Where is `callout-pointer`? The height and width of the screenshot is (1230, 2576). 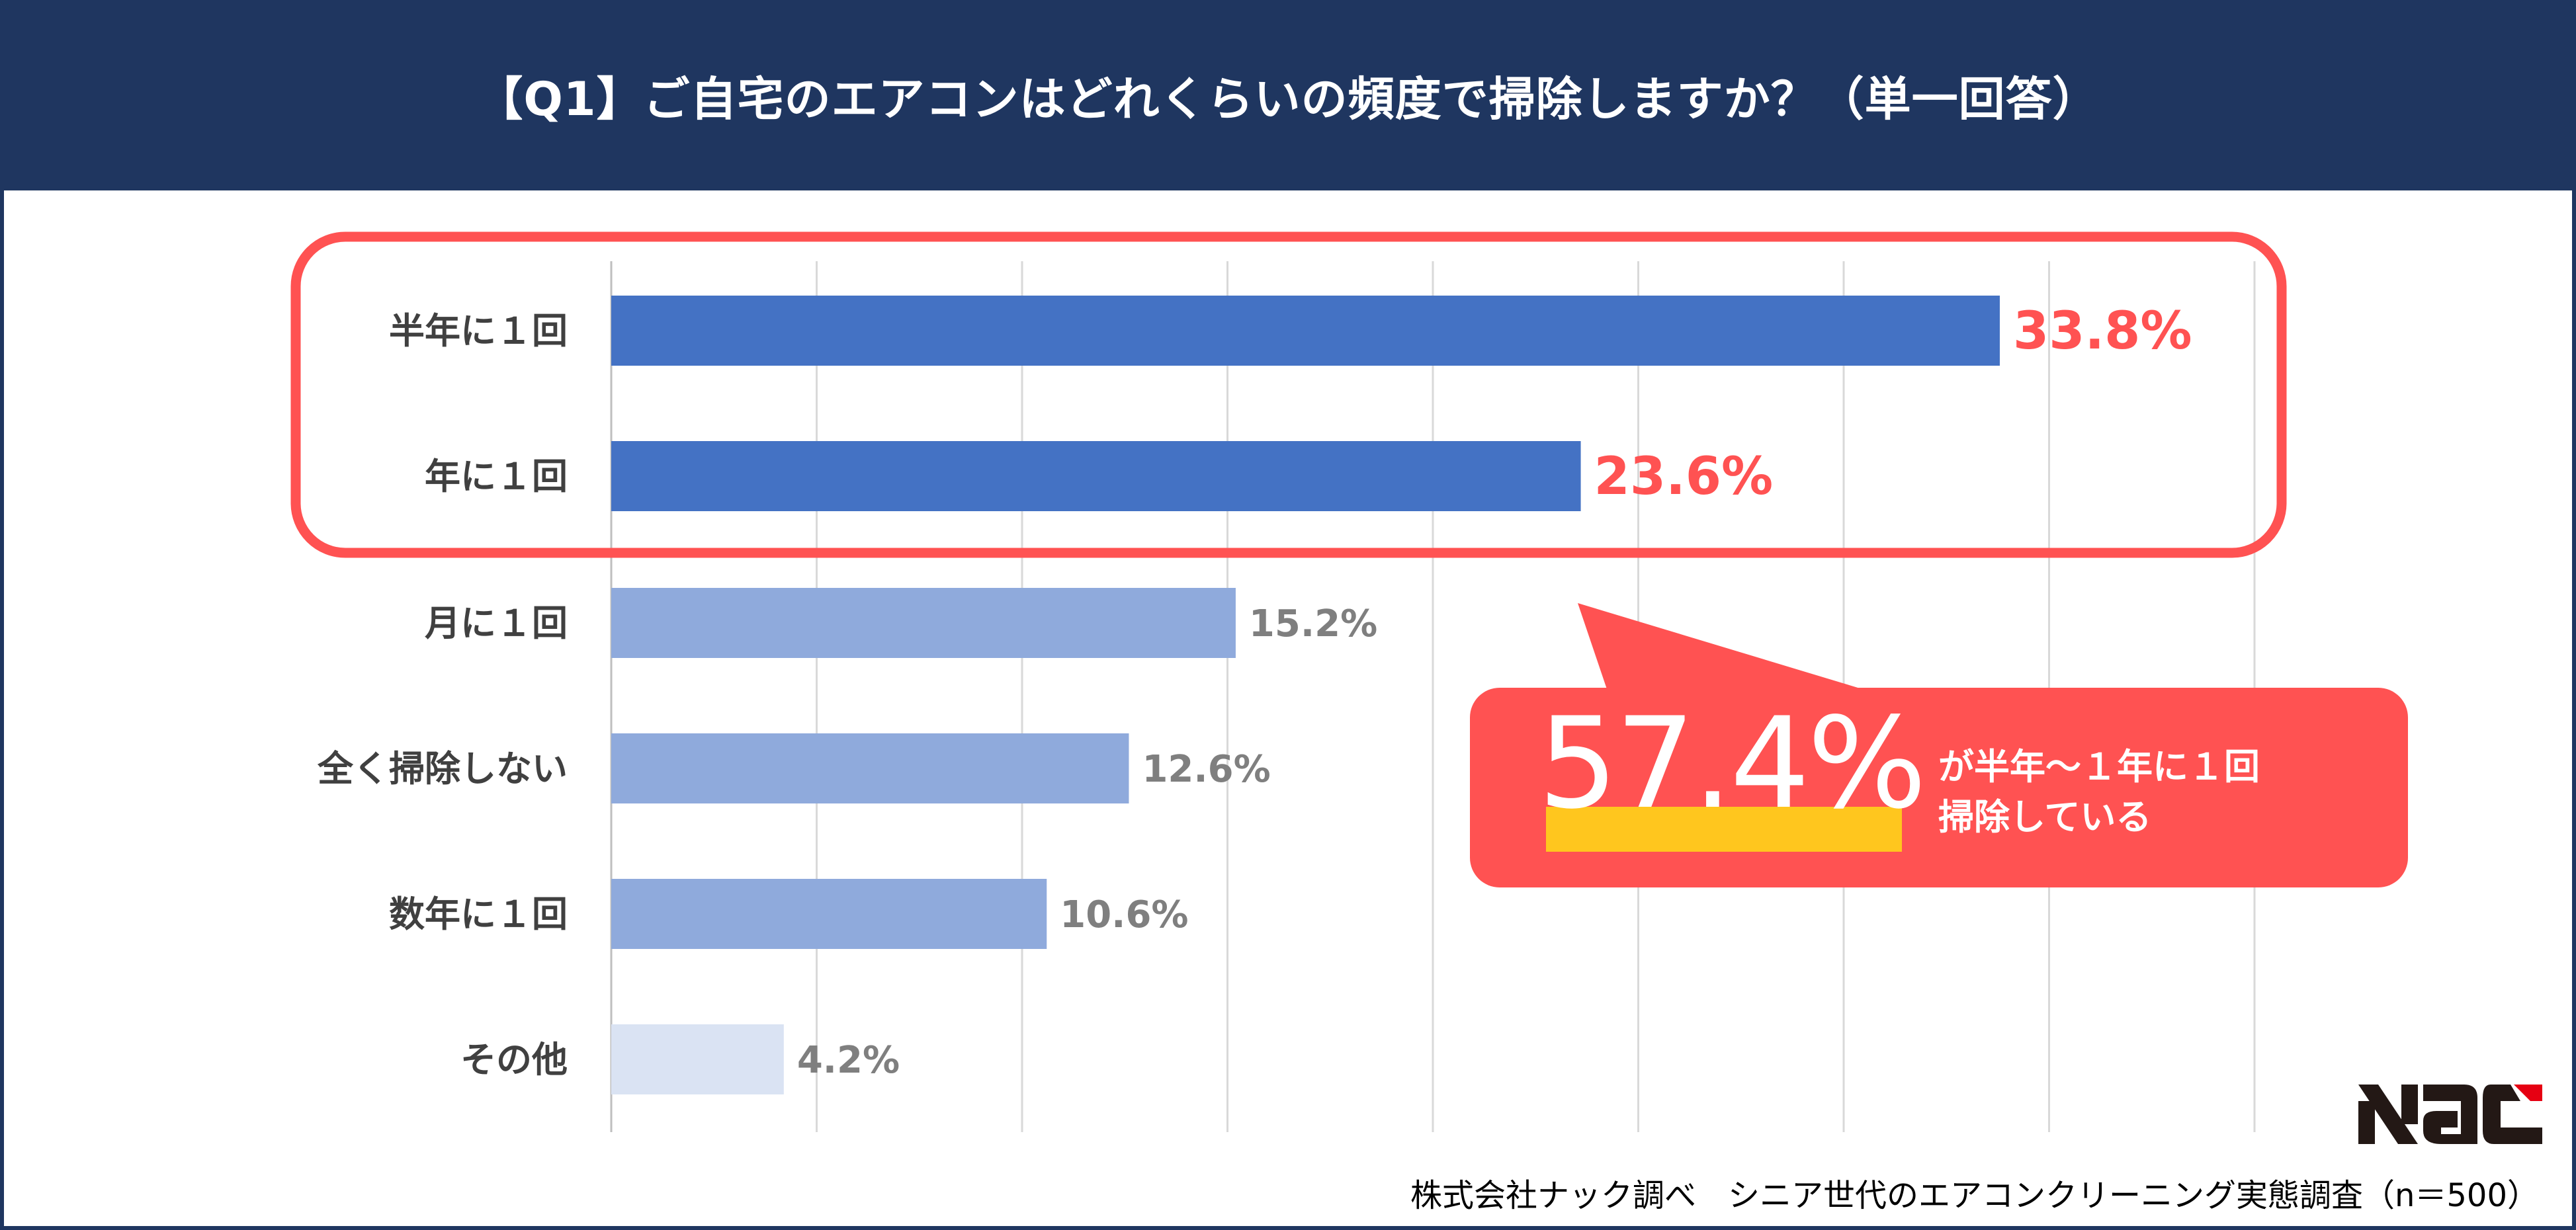
callout-pointer is located at coordinates (1724, 647).